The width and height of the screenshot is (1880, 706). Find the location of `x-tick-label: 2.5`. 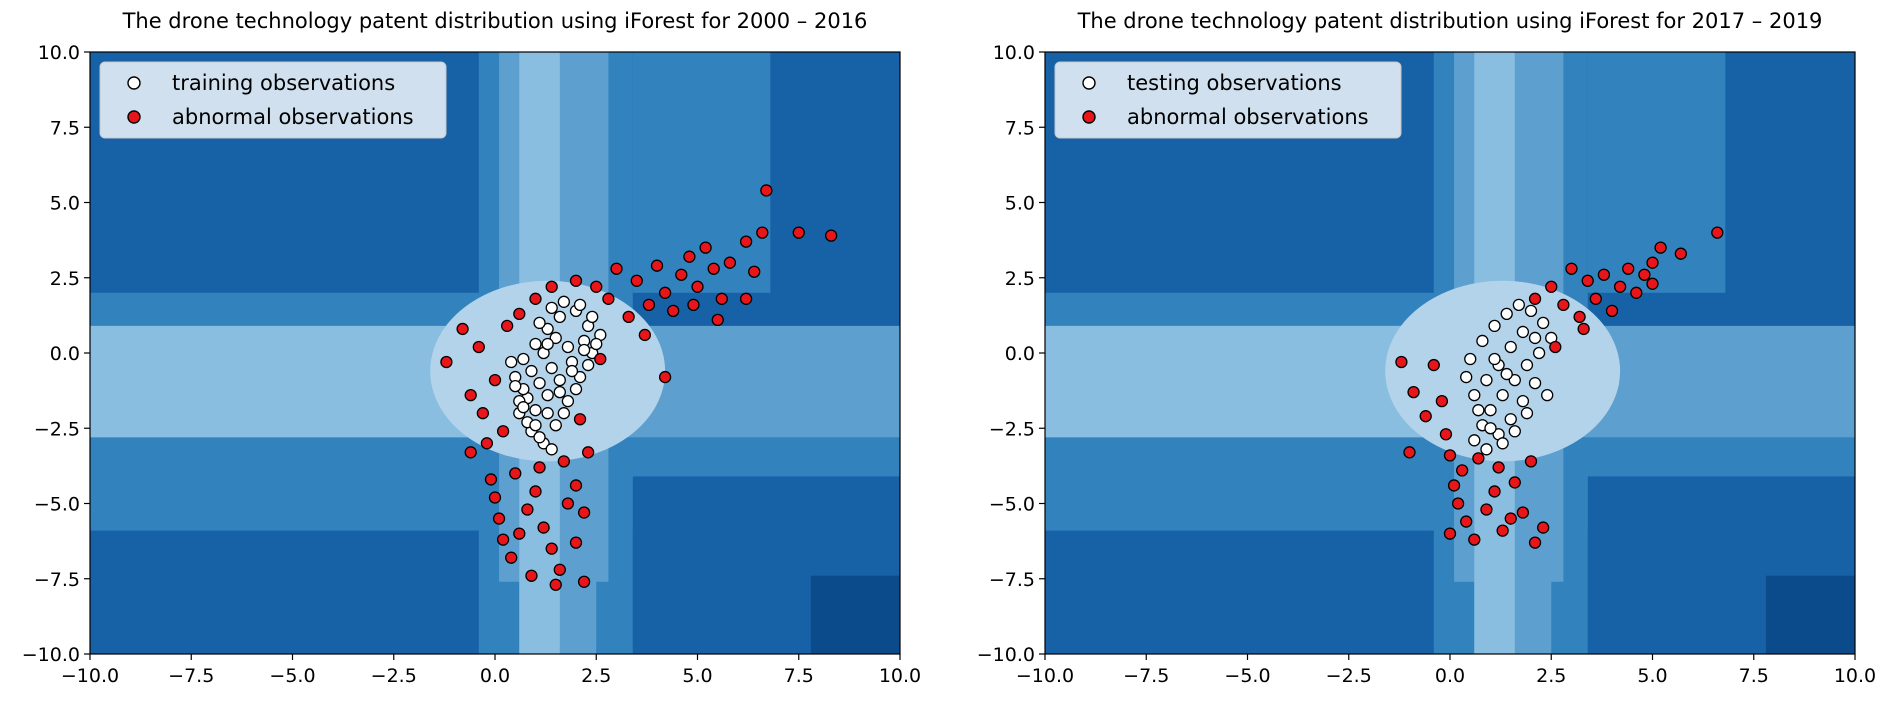

x-tick-label: 2.5 is located at coordinates (1551, 676).